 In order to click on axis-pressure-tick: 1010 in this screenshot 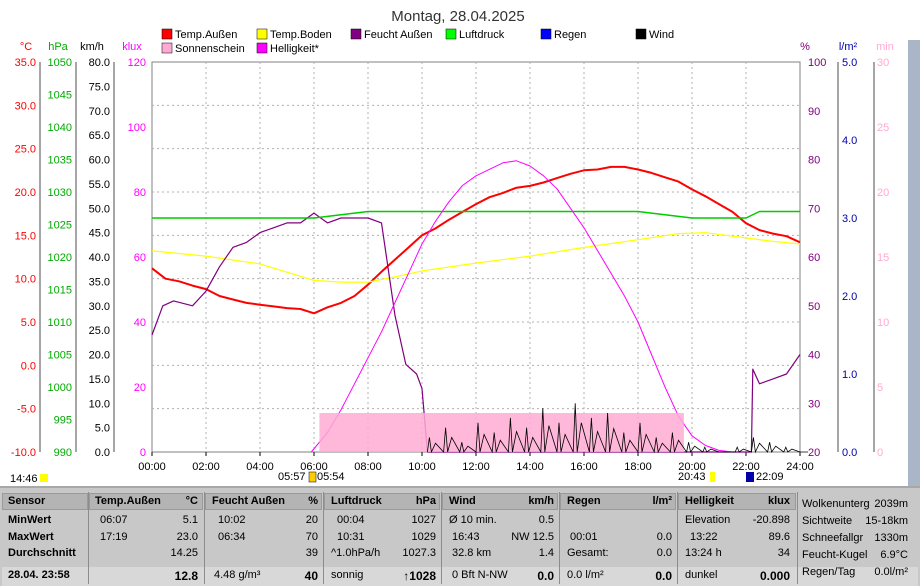, I will do `click(60, 323)`.